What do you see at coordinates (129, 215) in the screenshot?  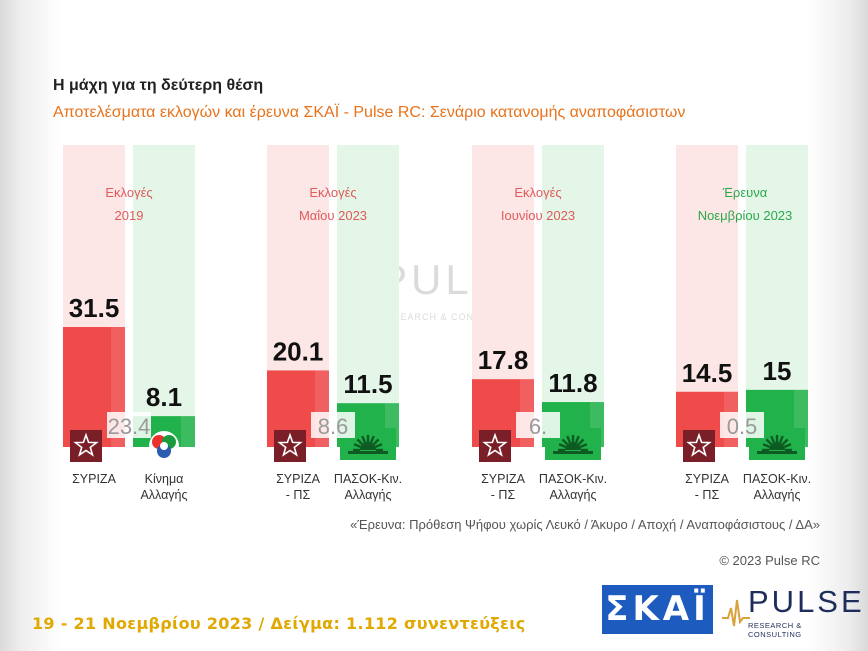 I see `period-label-line2: 2019` at bounding box center [129, 215].